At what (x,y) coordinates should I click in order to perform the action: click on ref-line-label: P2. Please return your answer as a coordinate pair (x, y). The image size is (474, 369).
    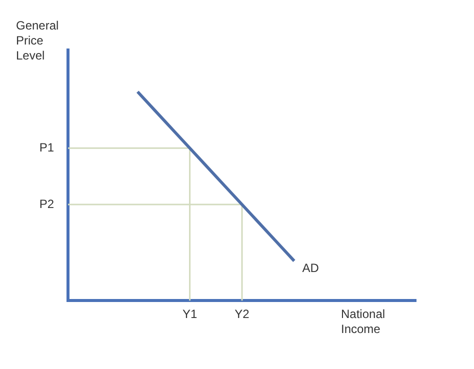
    Looking at the image, I should click on (46, 203).